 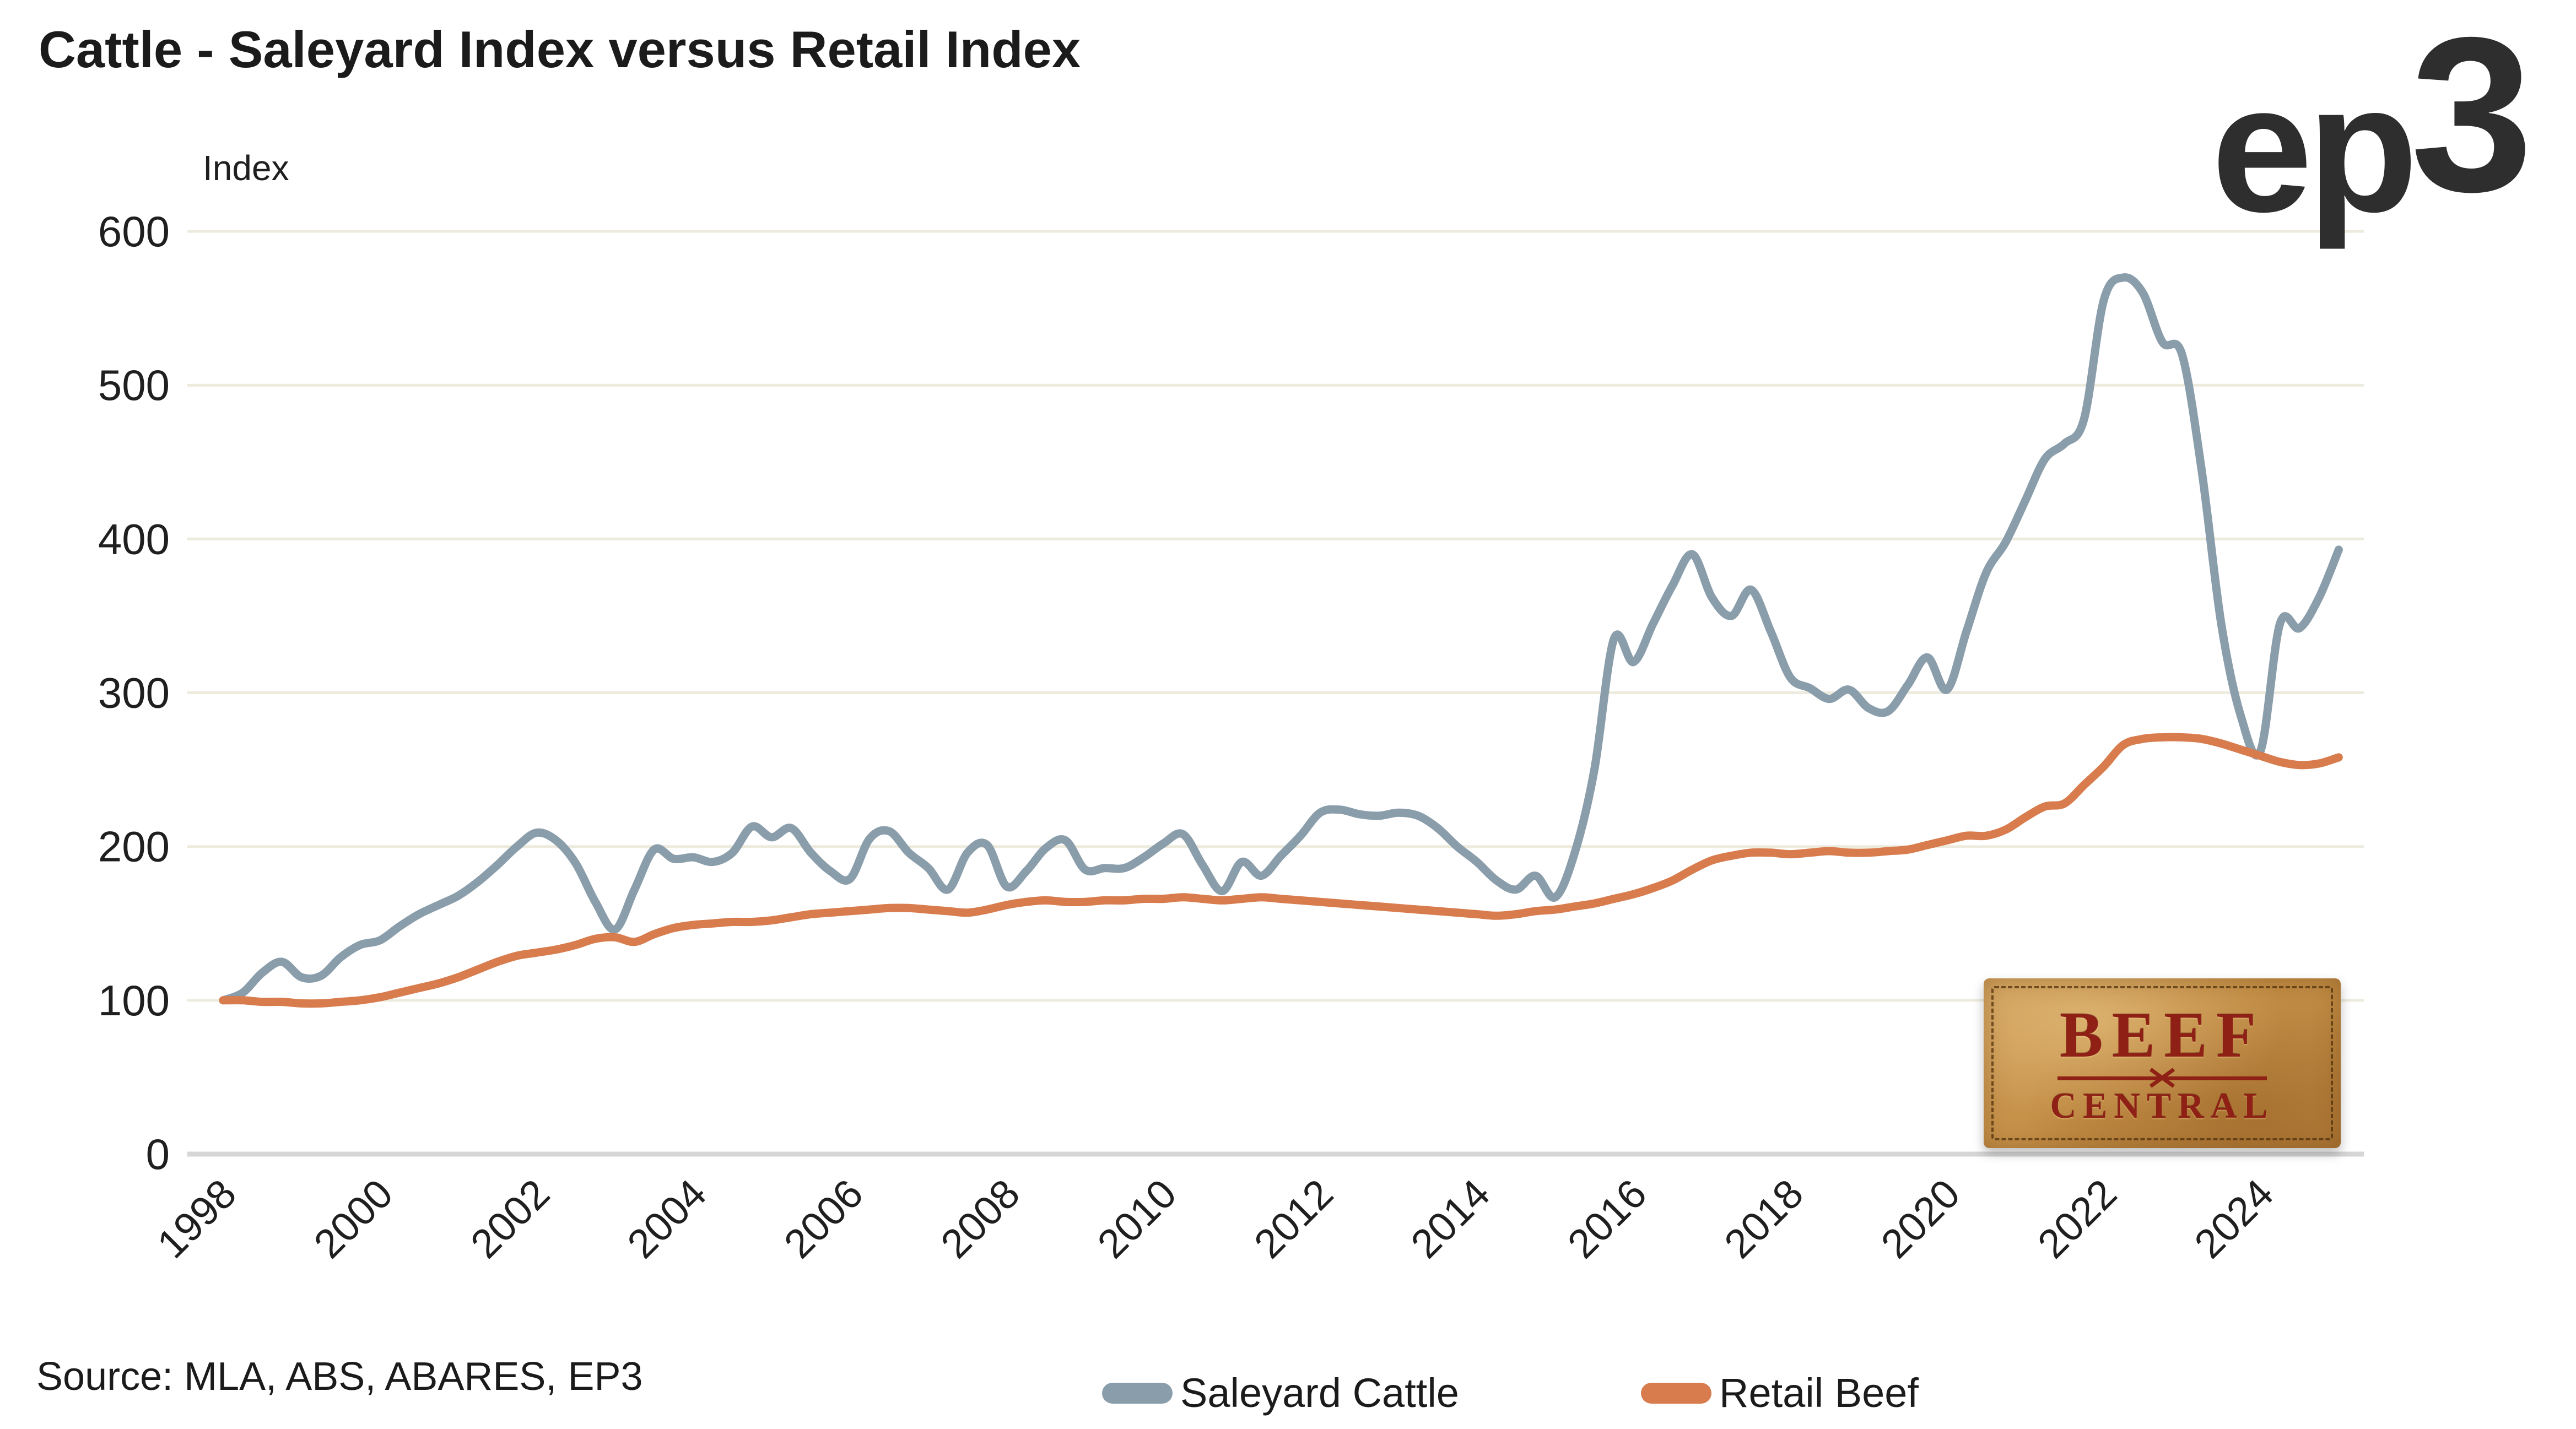 What do you see at coordinates (134, 231) in the screenshot?
I see `y-tick-label: 600` at bounding box center [134, 231].